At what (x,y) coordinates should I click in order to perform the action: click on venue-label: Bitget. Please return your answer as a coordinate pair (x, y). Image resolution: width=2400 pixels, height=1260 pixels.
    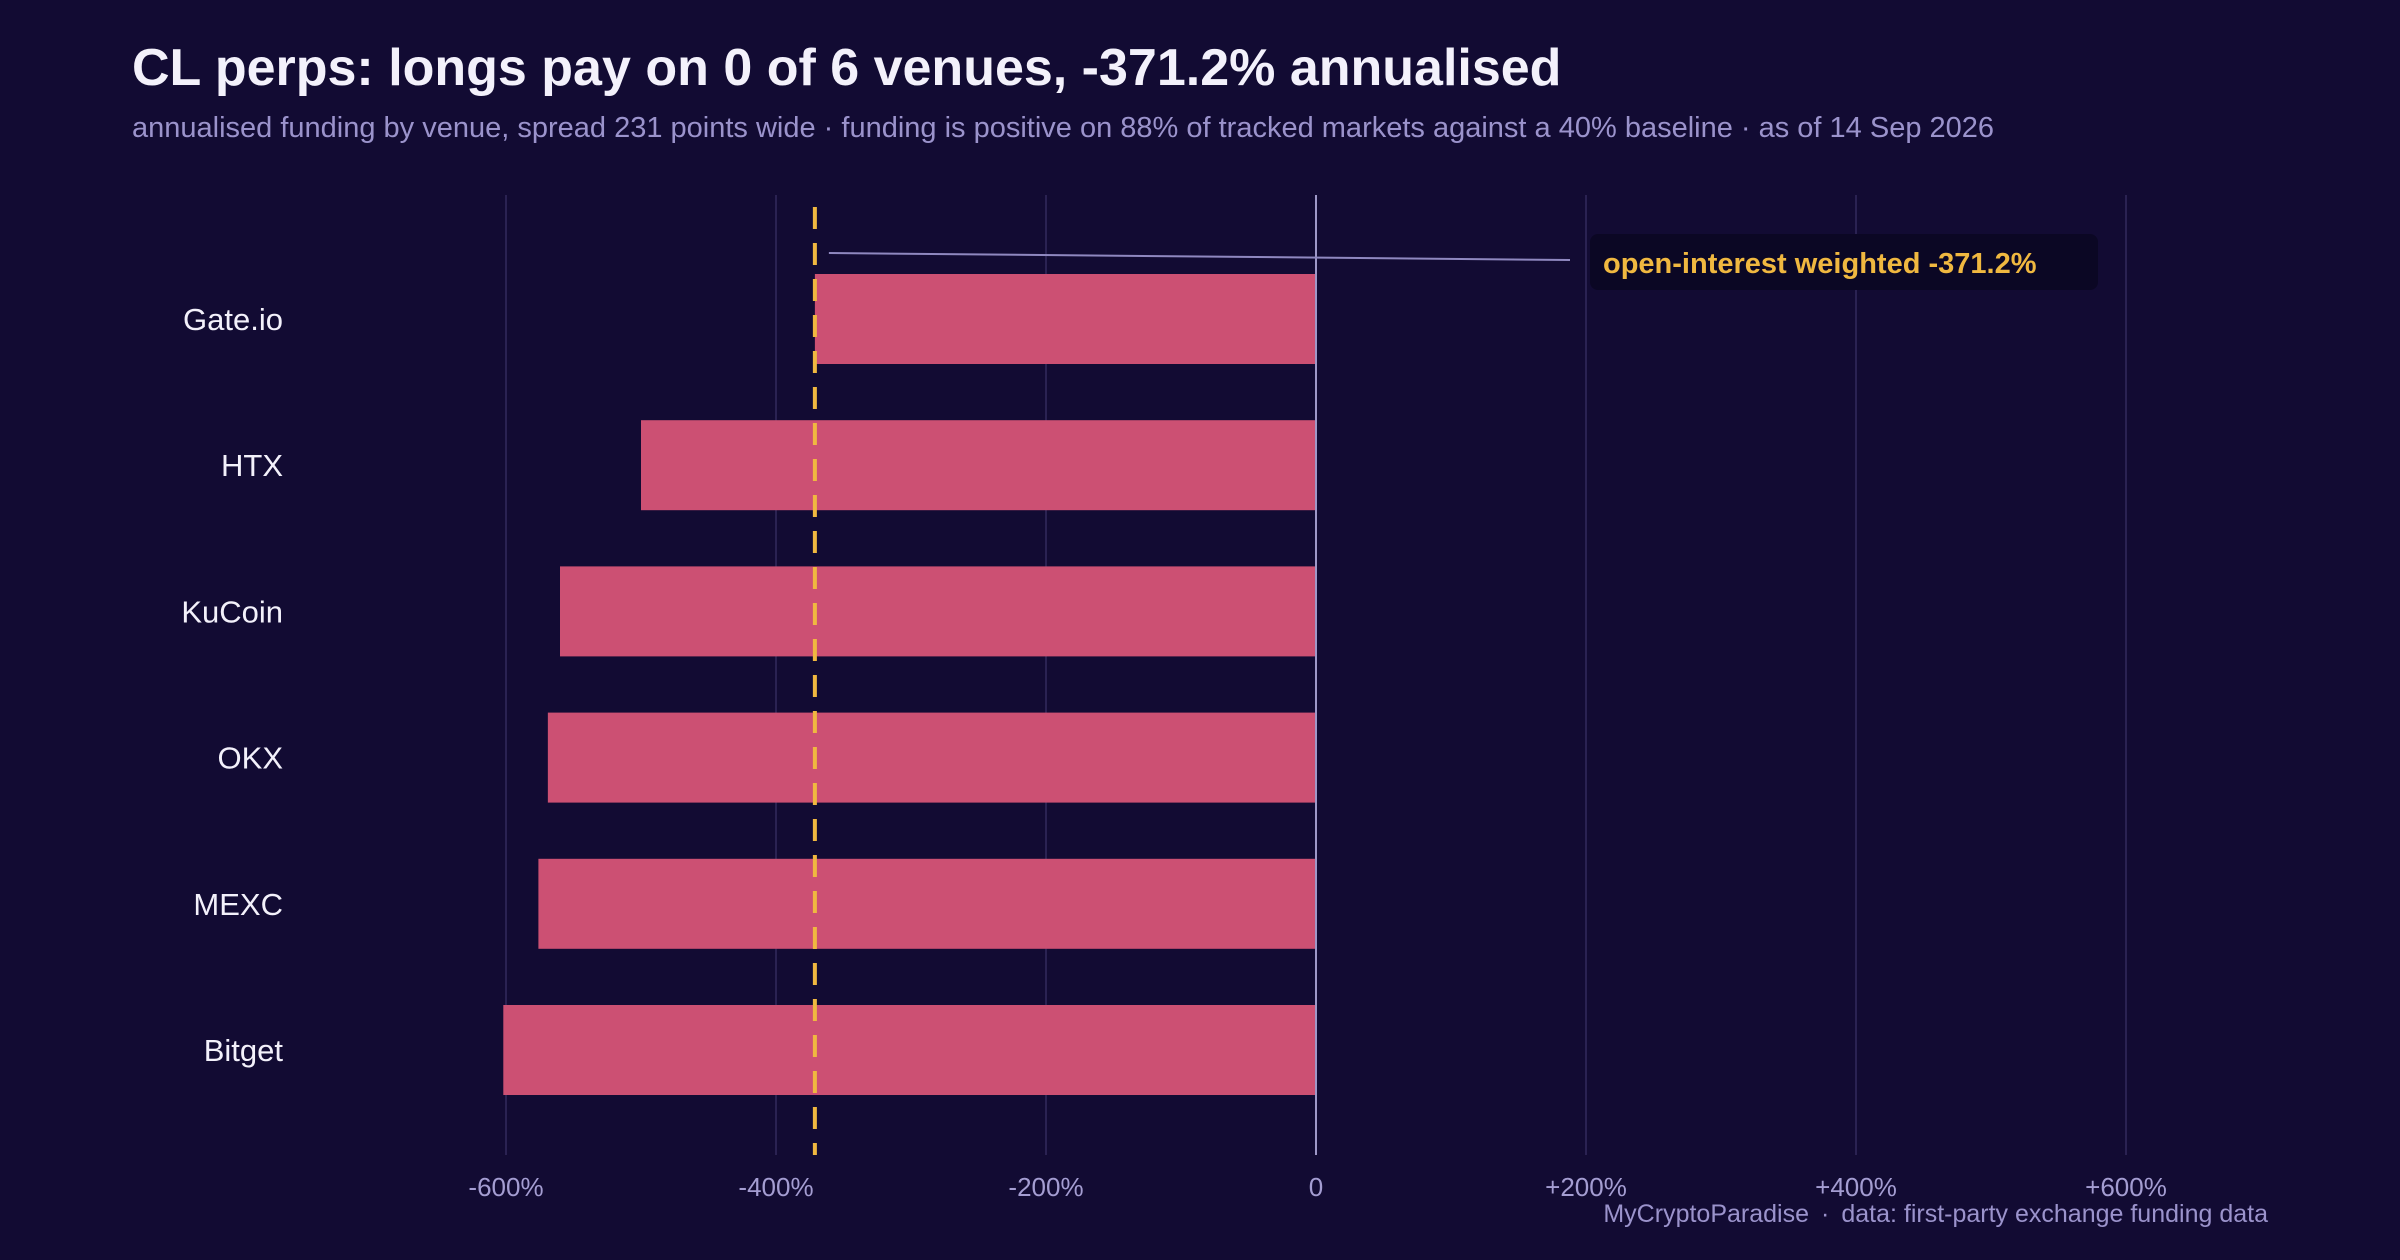
    Looking at the image, I should click on (244, 1050).